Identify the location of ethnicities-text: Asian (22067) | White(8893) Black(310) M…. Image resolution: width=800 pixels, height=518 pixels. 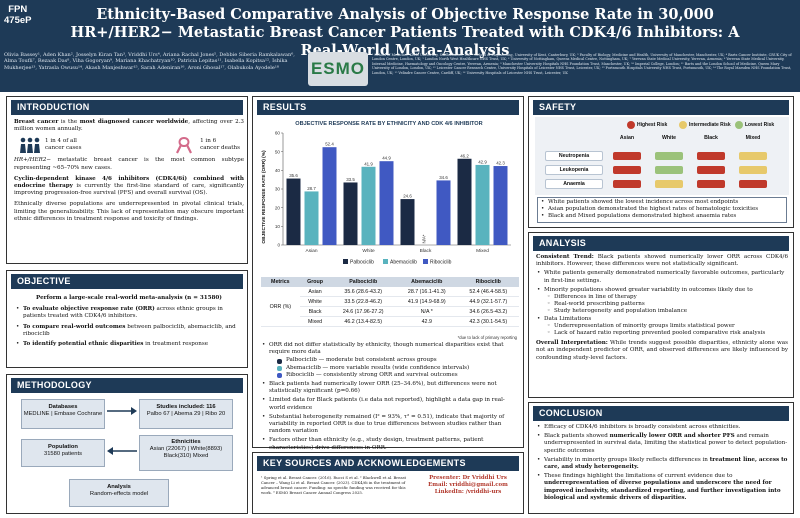
(186, 452).